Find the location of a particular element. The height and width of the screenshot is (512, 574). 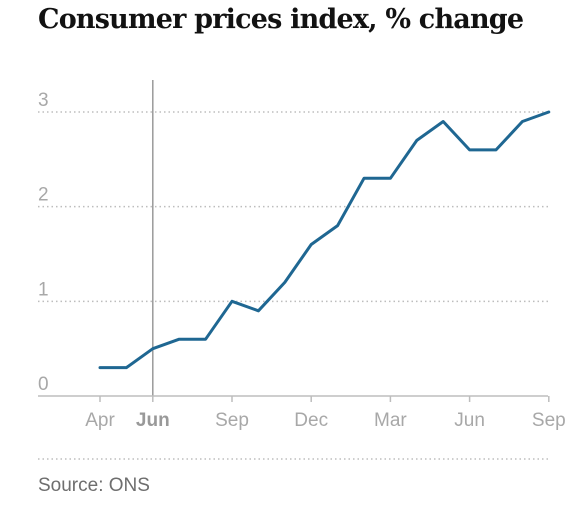

chart-title: Consumer prices index, % change is located at coordinates (281, 19).